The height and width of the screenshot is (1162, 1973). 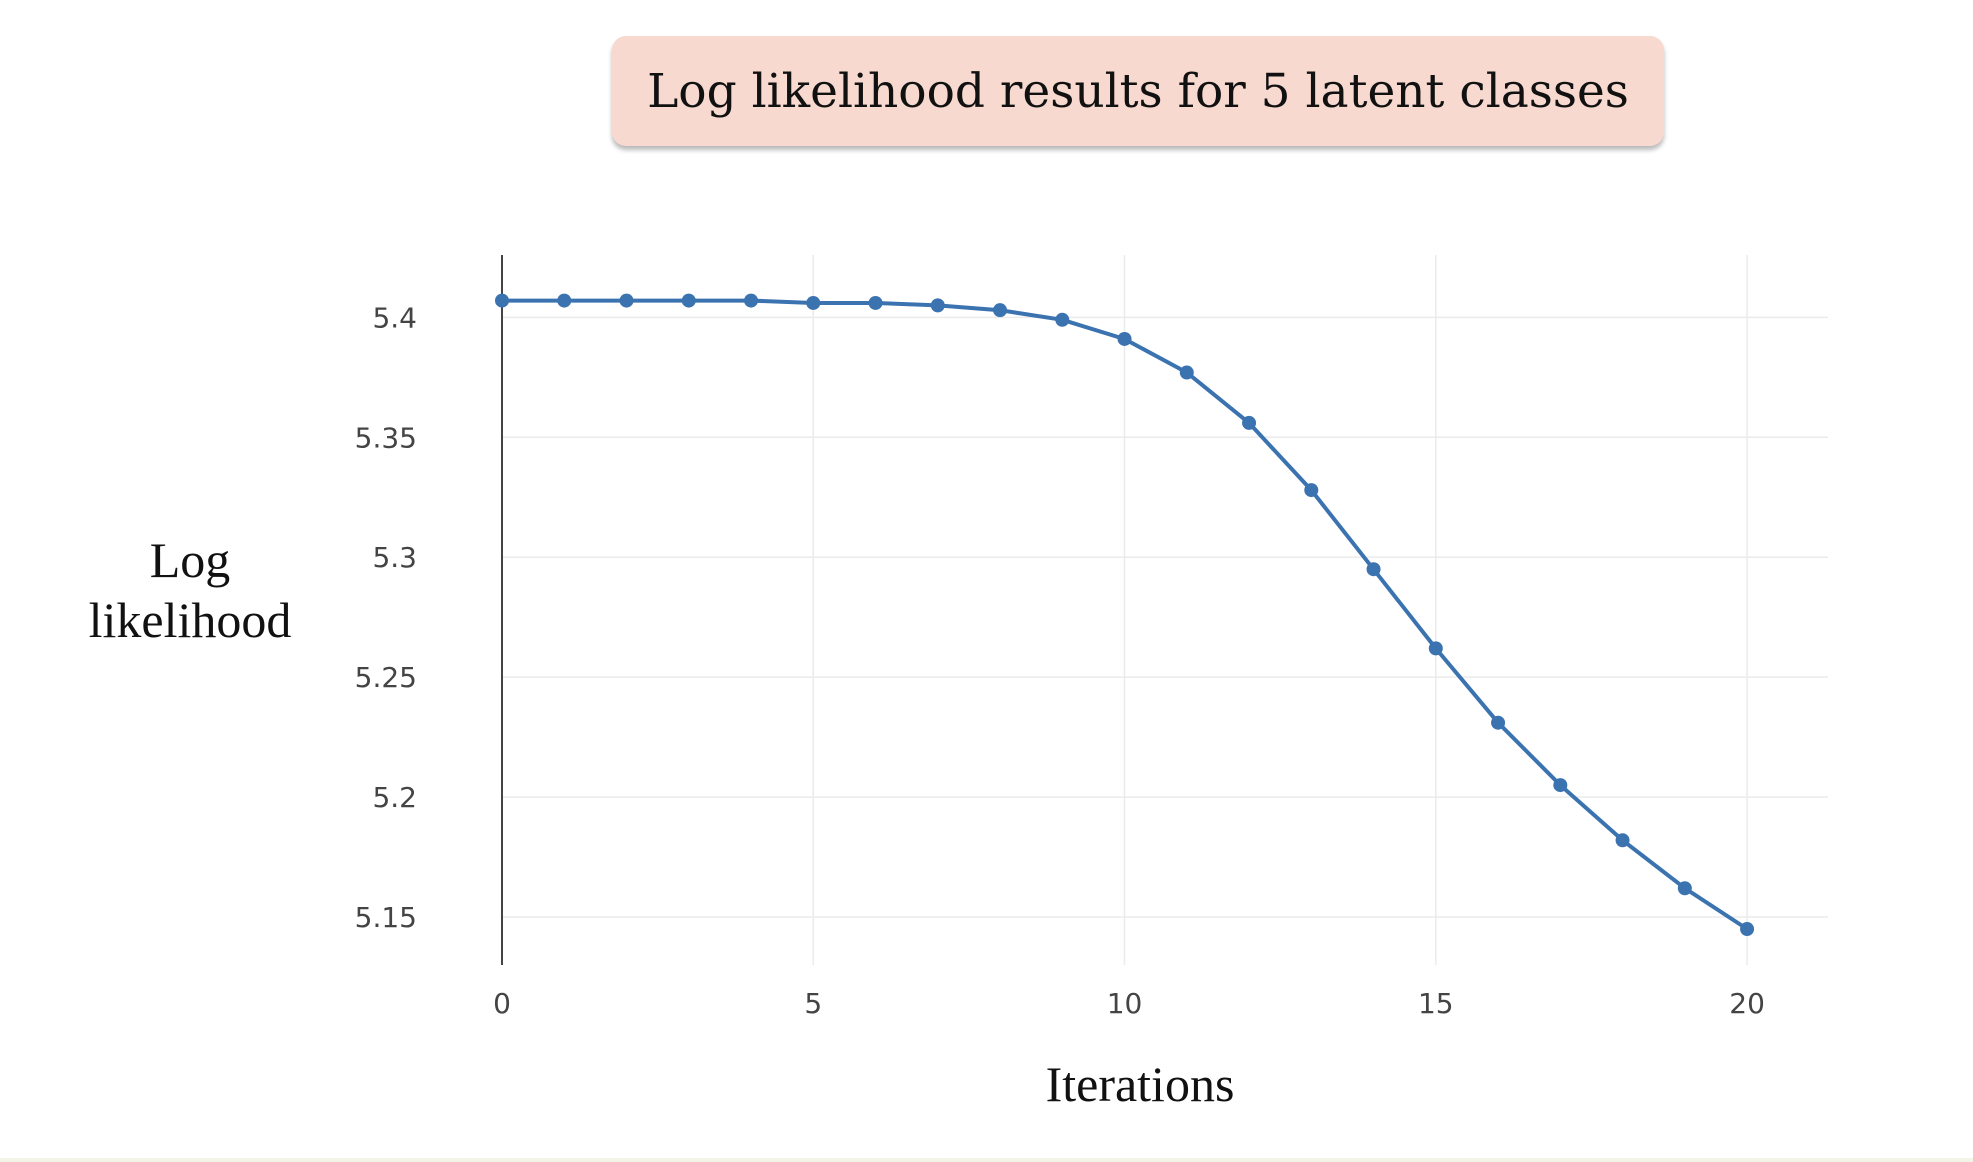 I want to click on y-tick-label: 5.4, so click(x=394, y=317).